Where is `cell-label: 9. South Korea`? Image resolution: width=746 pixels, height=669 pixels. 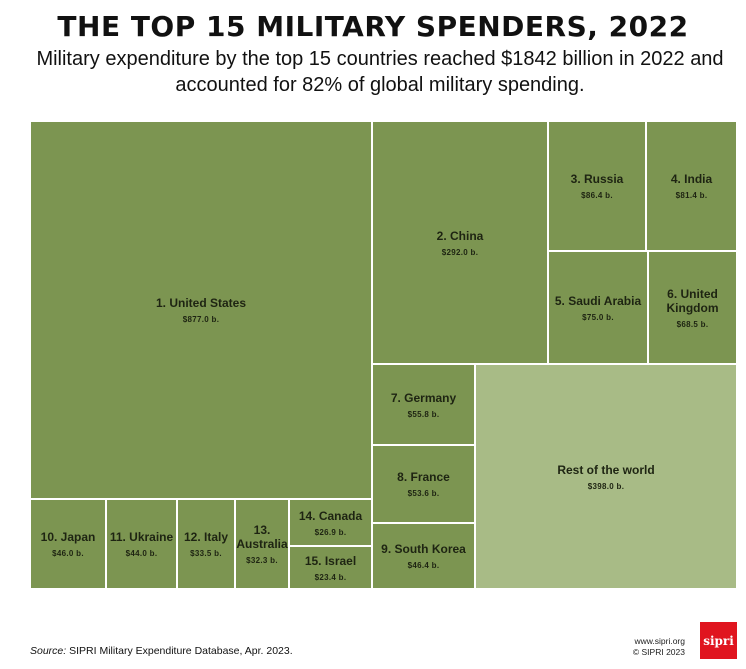
cell-label: 9. South Korea is located at coordinates (423, 549).